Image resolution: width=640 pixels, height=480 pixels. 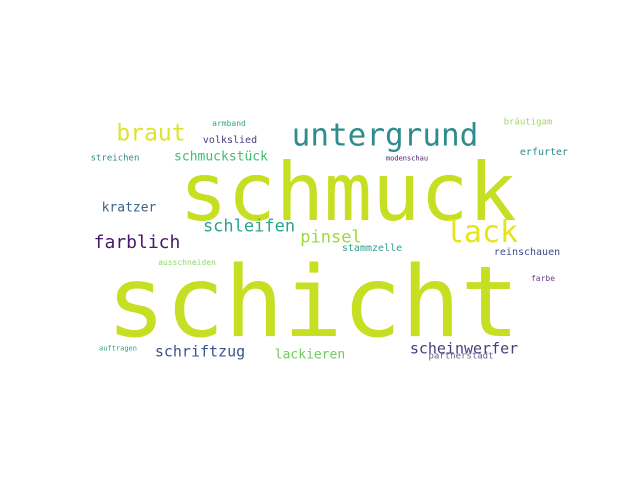 What do you see at coordinates (229, 123) in the screenshot?
I see `word-armband: armband` at bounding box center [229, 123].